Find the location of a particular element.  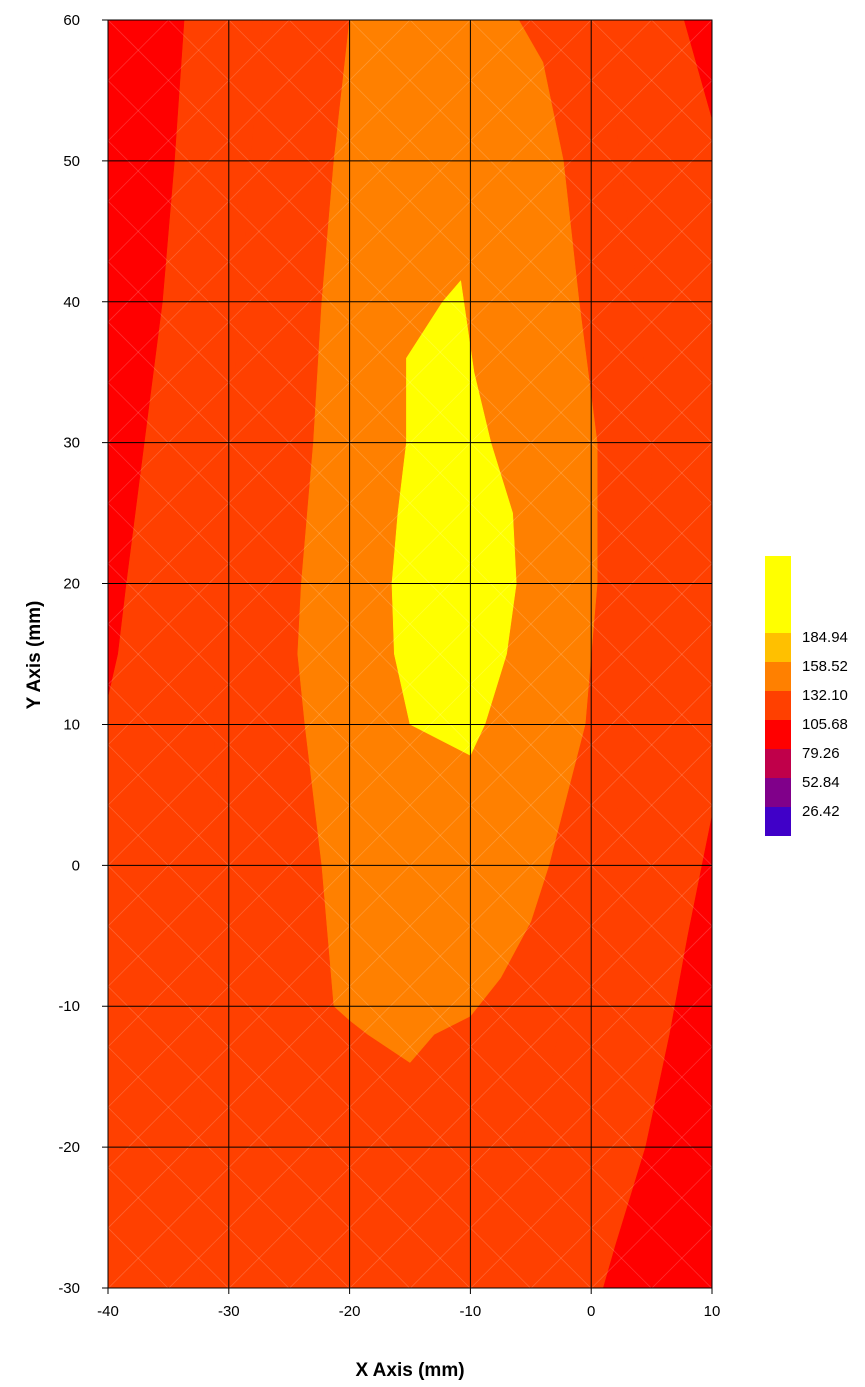

legend: 184.94 158.52 132.10 105.68 79.26 52.84 26.42 is located at coordinates (806, 696).